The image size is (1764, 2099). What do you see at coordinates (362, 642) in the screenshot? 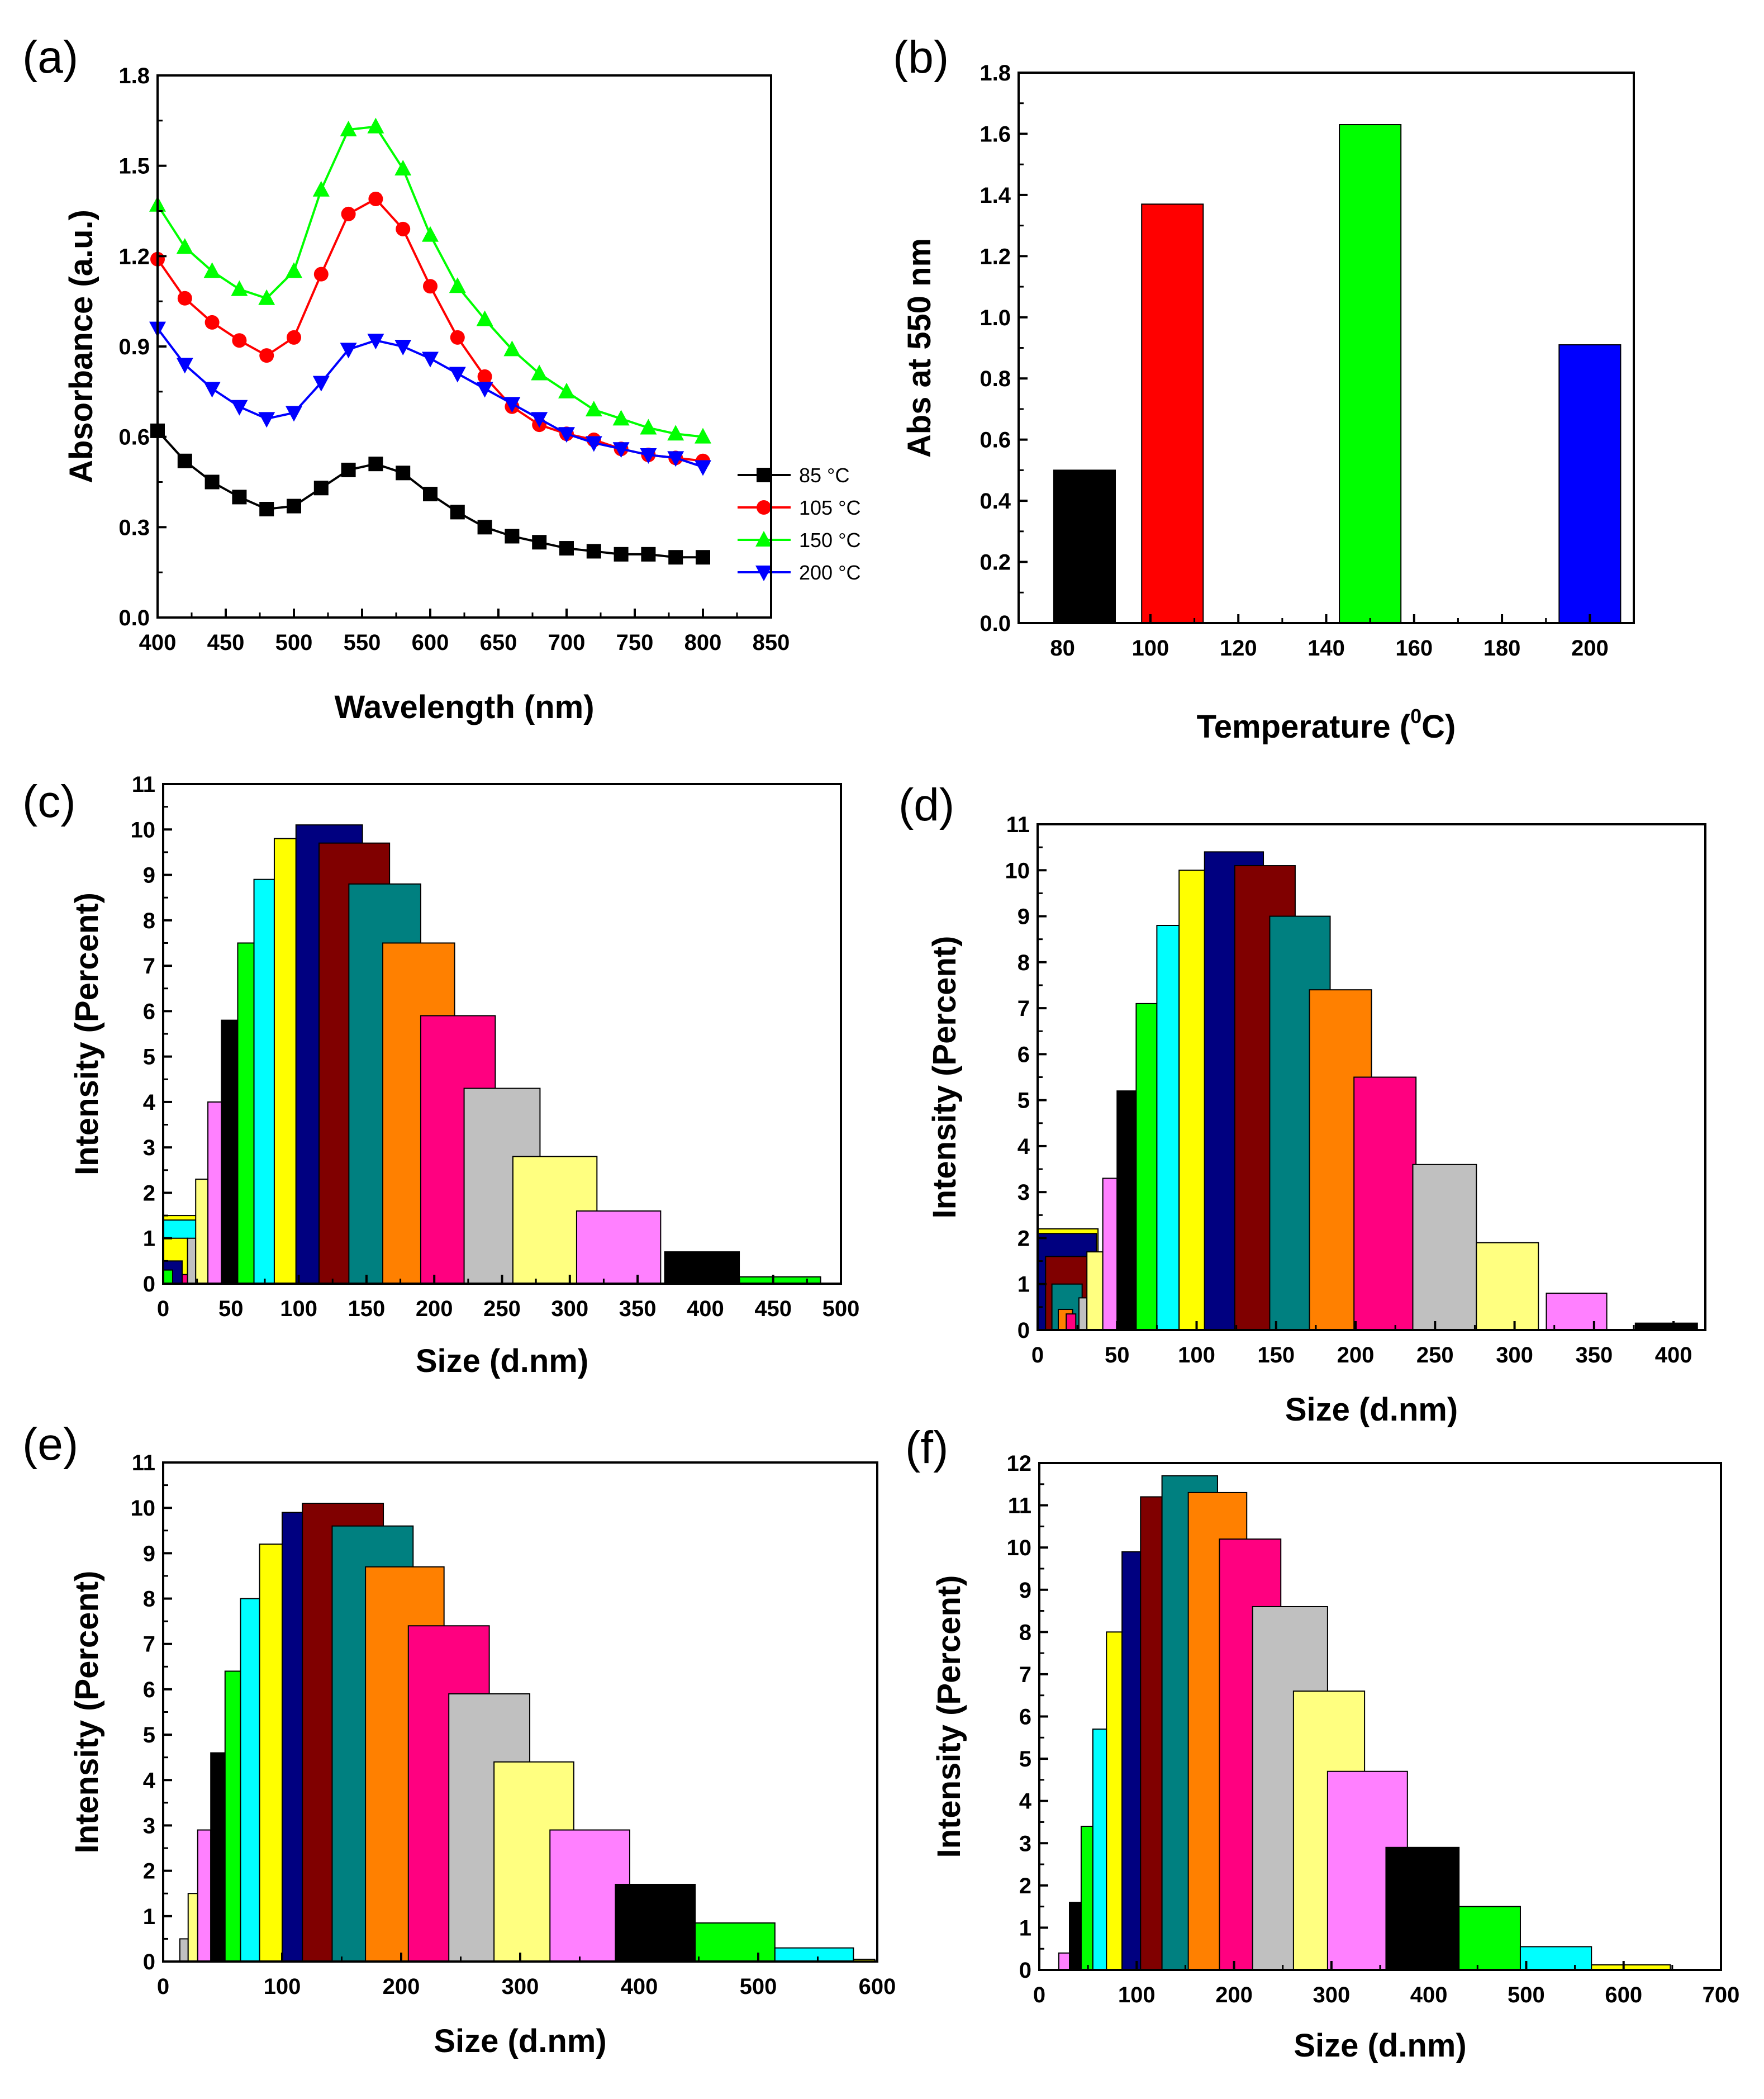
I see `x-tick-label: 550` at bounding box center [362, 642].